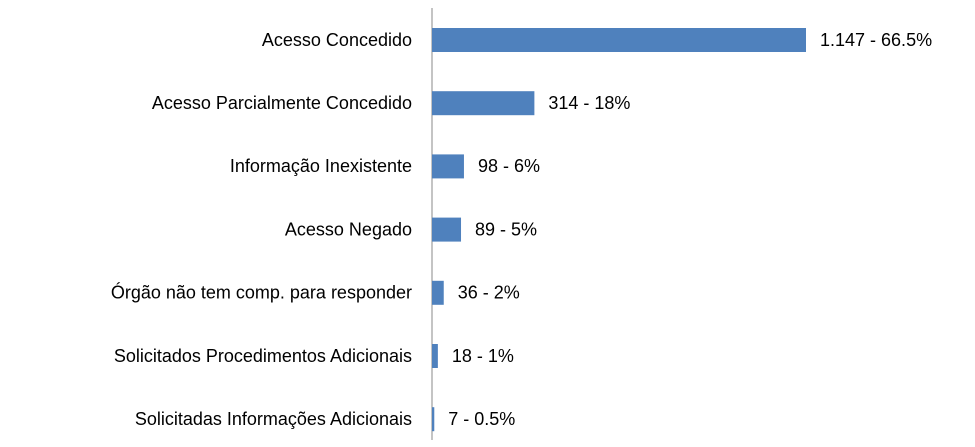 This screenshot has width=975, height=447. What do you see at coordinates (489, 293) in the screenshot?
I see `value-label: 36 - 2%` at bounding box center [489, 293].